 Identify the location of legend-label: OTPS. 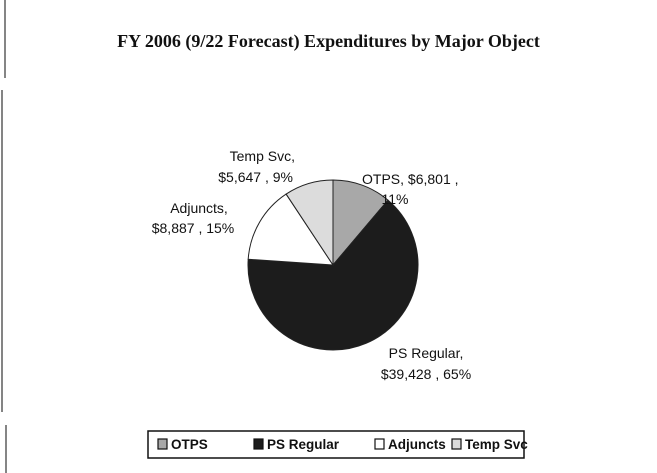
(189, 444).